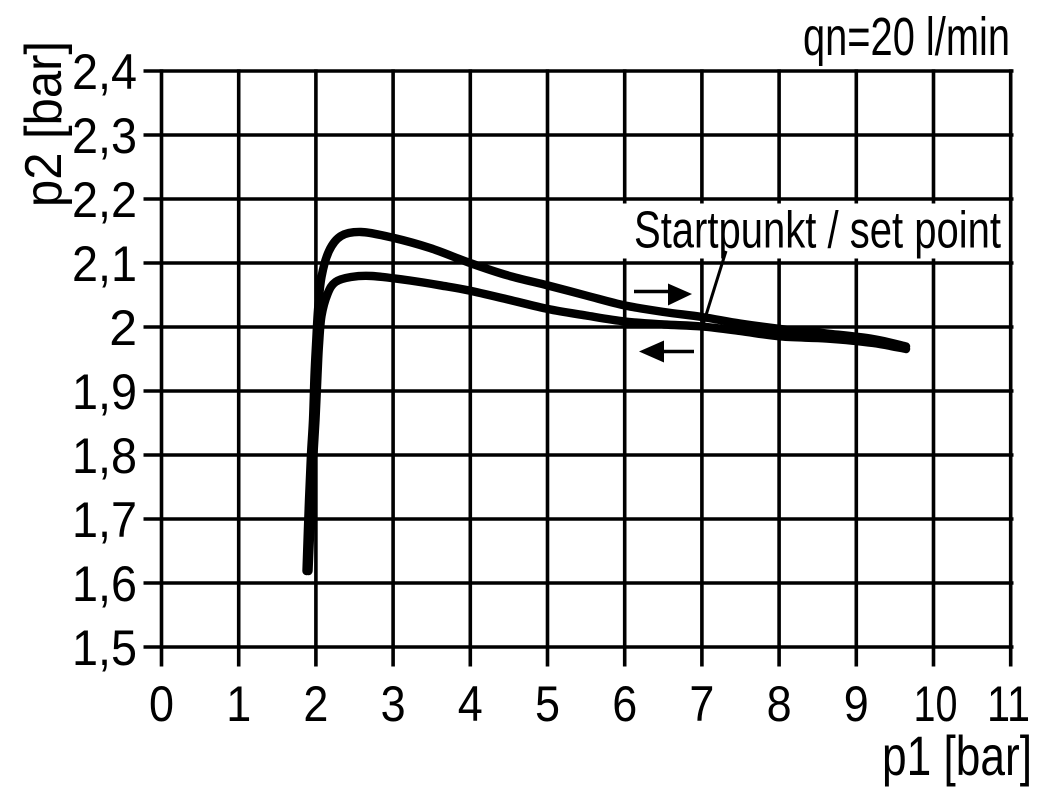 Image resolution: width=1051 pixels, height=803 pixels. I want to click on svg-text: 2,4, so click(104, 72).